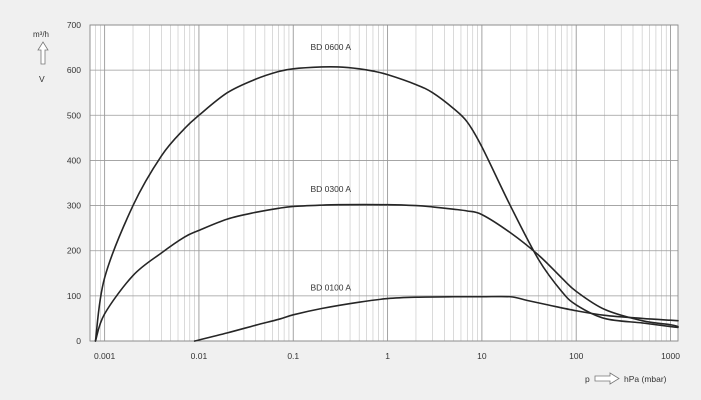 The width and height of the screenshot is (701, 400). I want to click on y-tick-label: 300, so click(74, 206).